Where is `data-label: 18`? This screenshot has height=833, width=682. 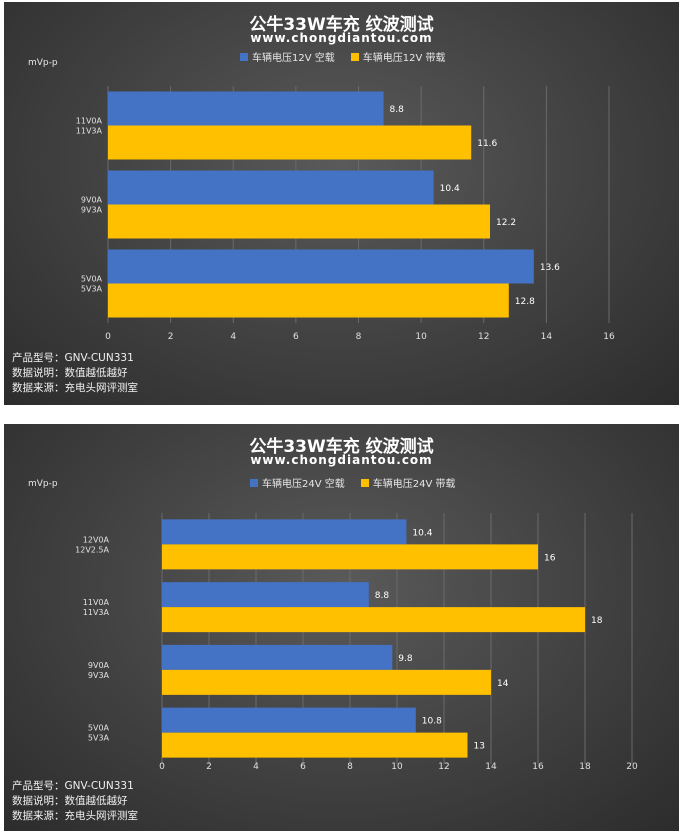 data-label: 18 is located at coordinates (597, 621).